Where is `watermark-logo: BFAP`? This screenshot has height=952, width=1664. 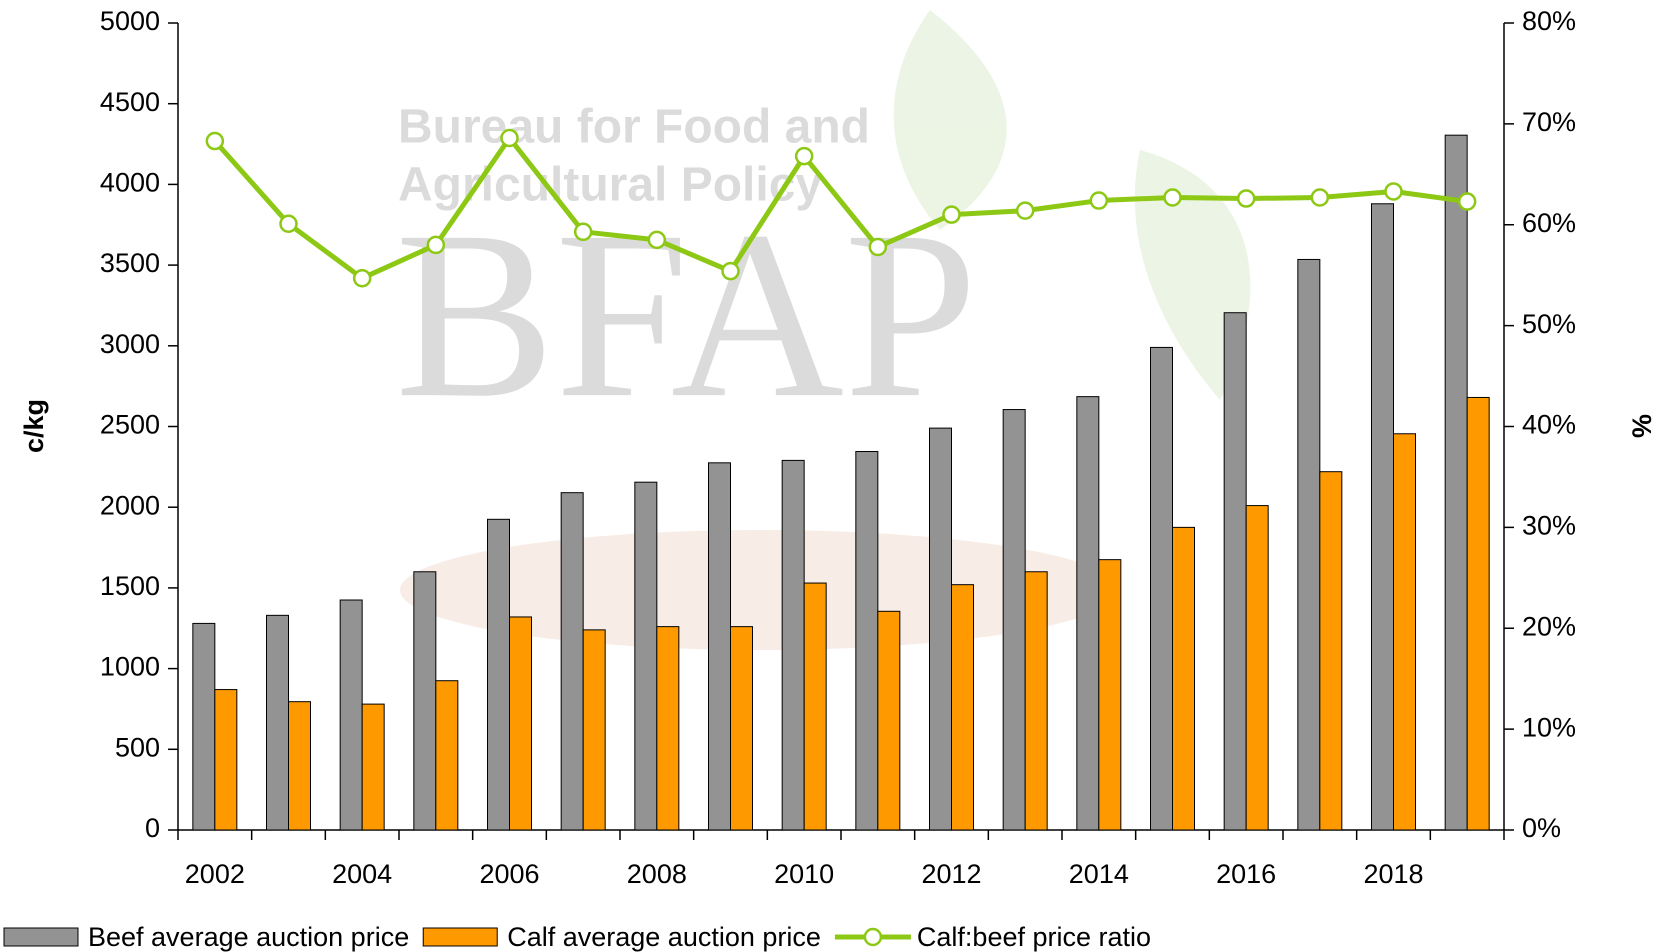 watermark-logo: BFAP is located at coordinates (686, 314).